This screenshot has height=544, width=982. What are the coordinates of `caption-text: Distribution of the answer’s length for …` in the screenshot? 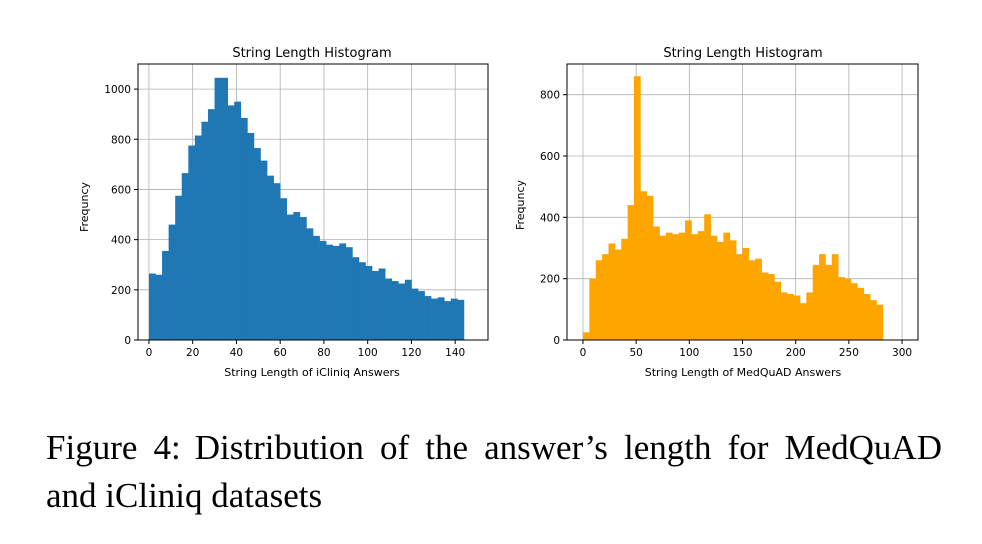 It's located at (494, 471).